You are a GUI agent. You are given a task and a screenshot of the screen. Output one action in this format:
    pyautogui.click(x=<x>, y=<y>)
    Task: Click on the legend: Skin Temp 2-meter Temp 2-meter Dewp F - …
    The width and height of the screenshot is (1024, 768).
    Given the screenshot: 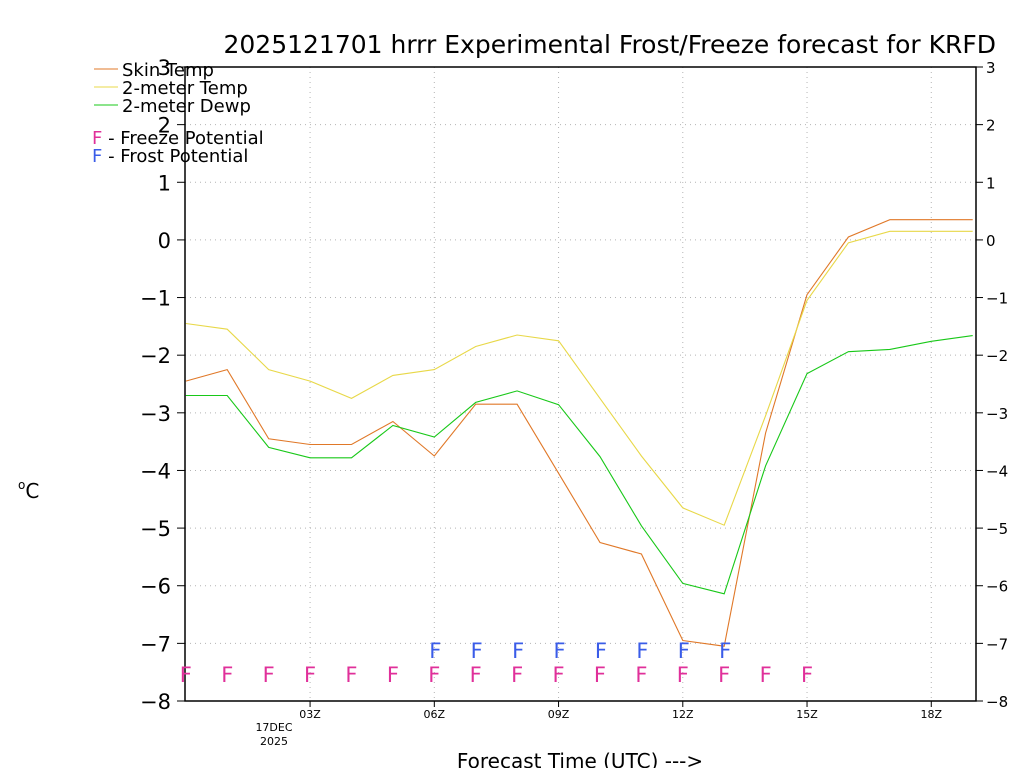 What is the action you would take?
    pyautogui.click(x=178, y=113)
    